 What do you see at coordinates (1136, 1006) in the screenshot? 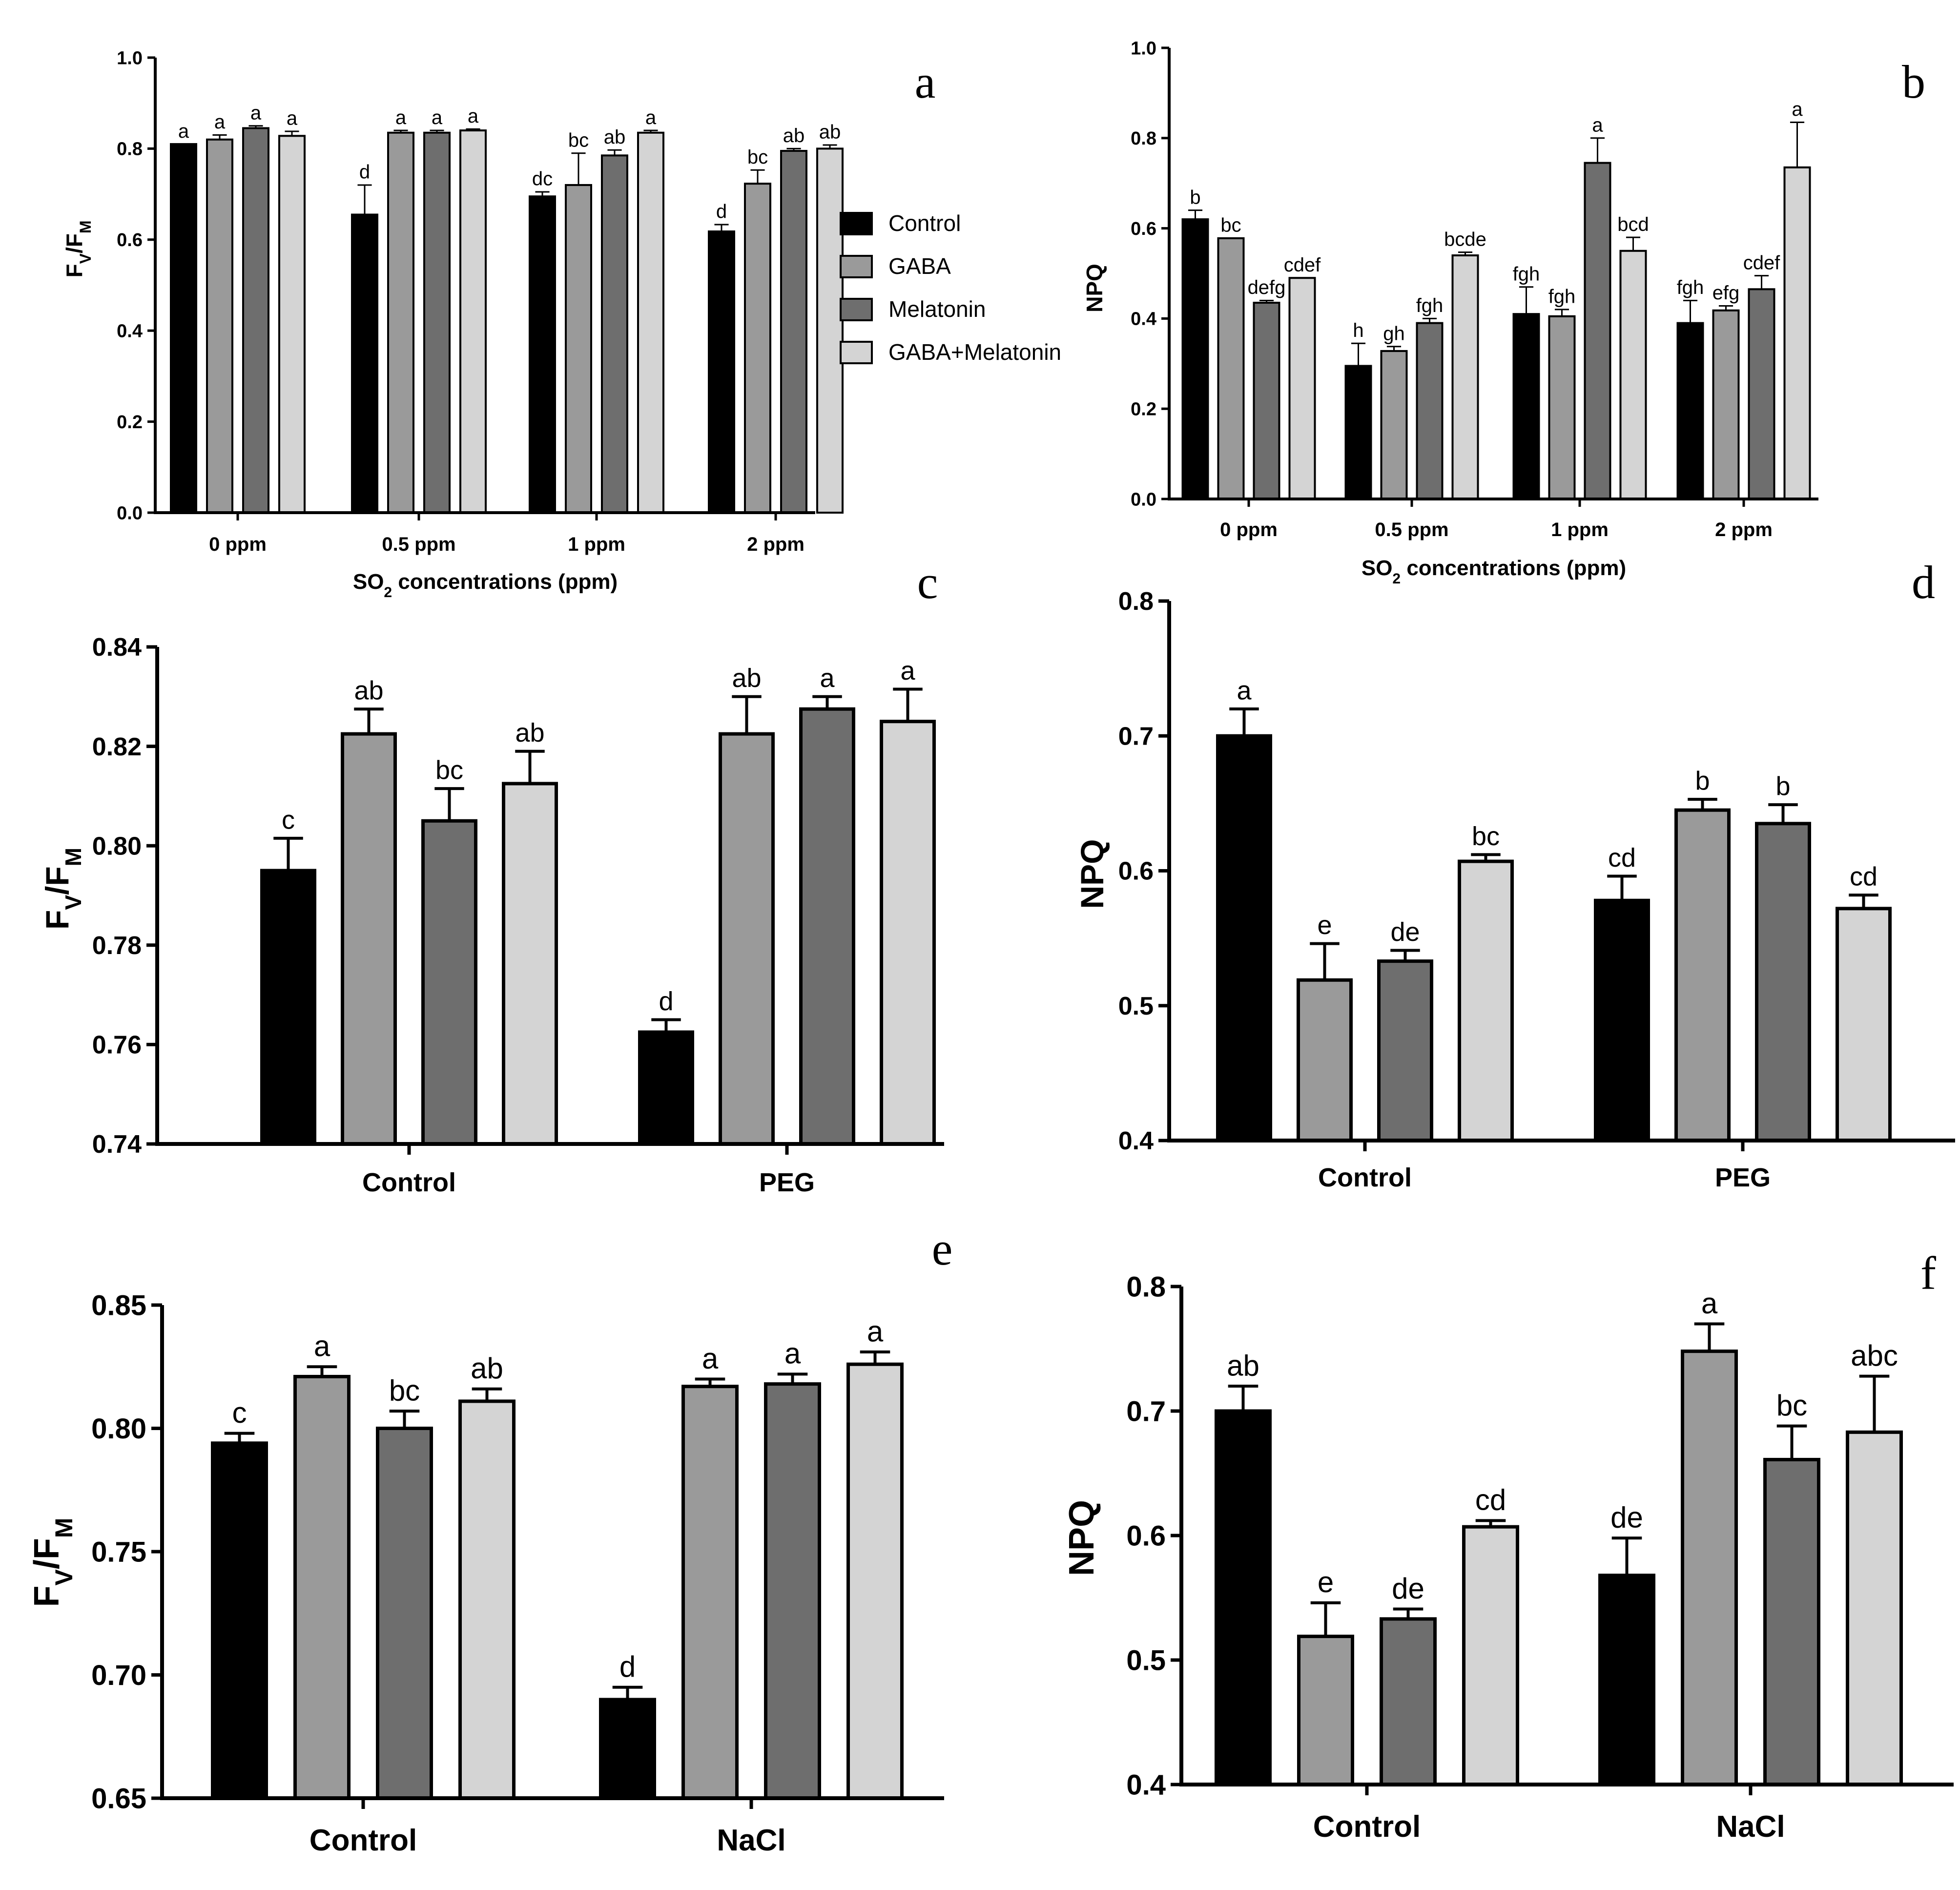
I see `y-tick-label: 0.5` at bounding box center [1136, 1006].